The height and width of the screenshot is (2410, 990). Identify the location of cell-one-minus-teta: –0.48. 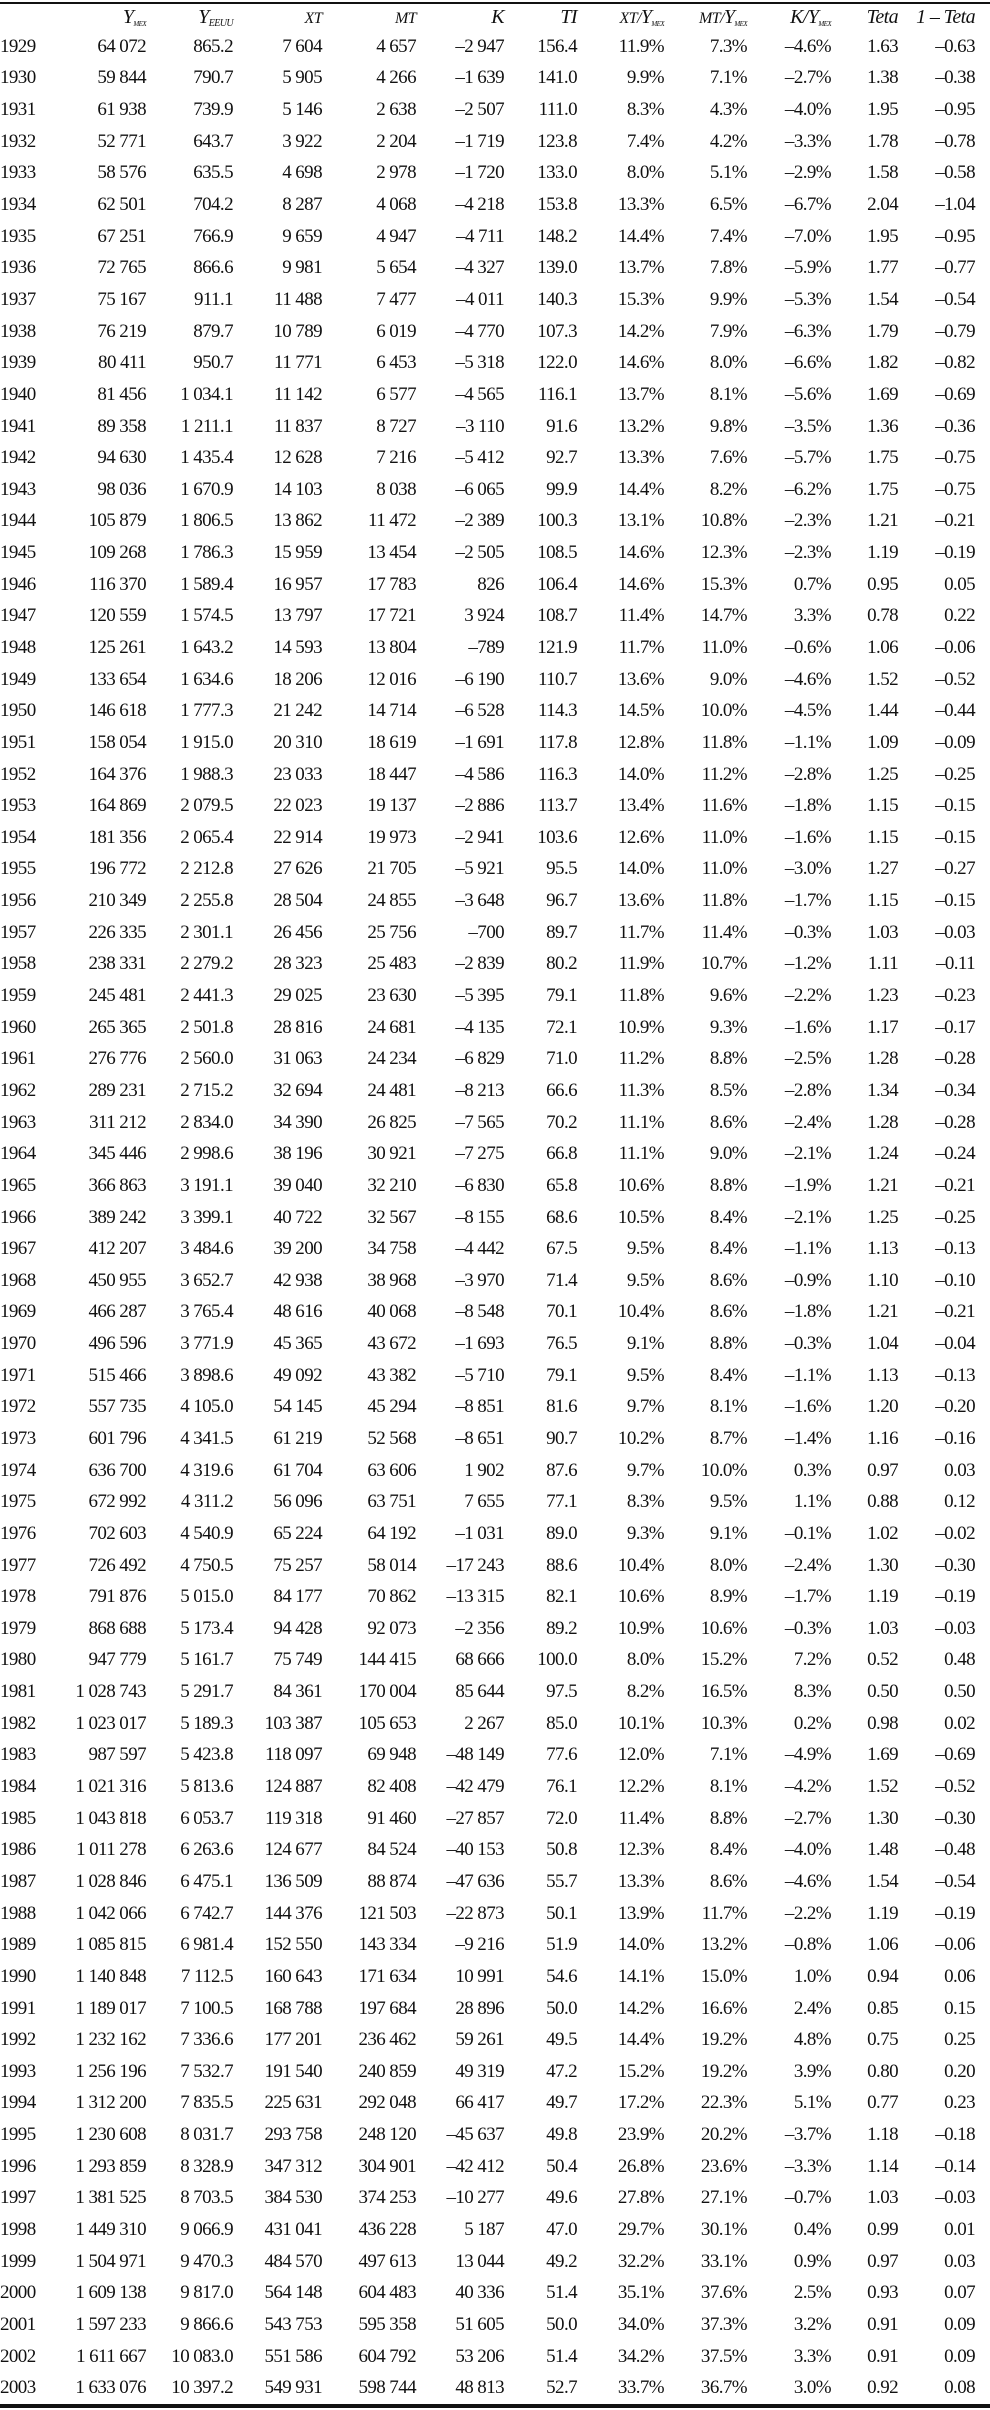
(955, 1850).